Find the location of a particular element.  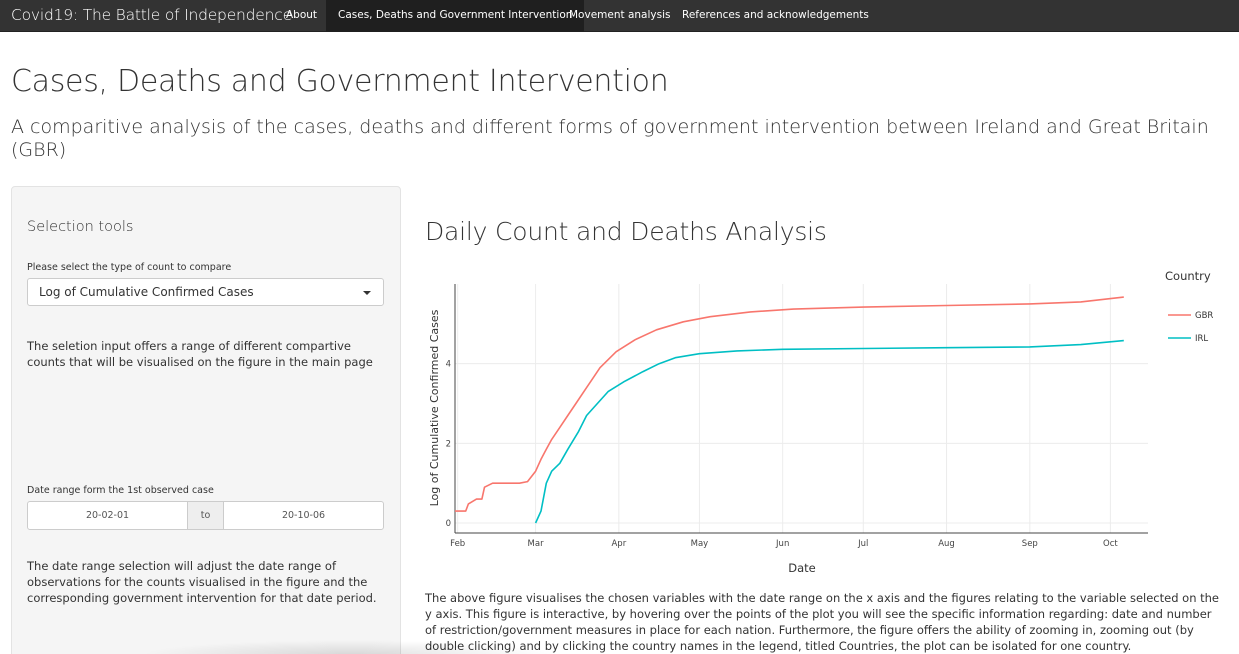

chart-legend: Country GBR IRL is located at coordinates (1189, 306).